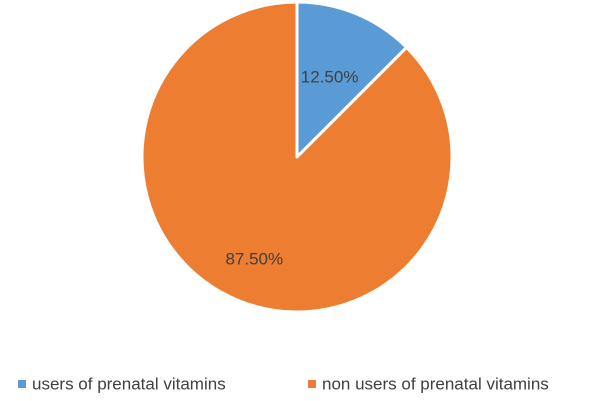 This screenshot has height=401, width=601. What do you see at coordinates (330, 77) in the screenshot?
I see `data-label-users: 12.50%` at bounding box center [330, 77].